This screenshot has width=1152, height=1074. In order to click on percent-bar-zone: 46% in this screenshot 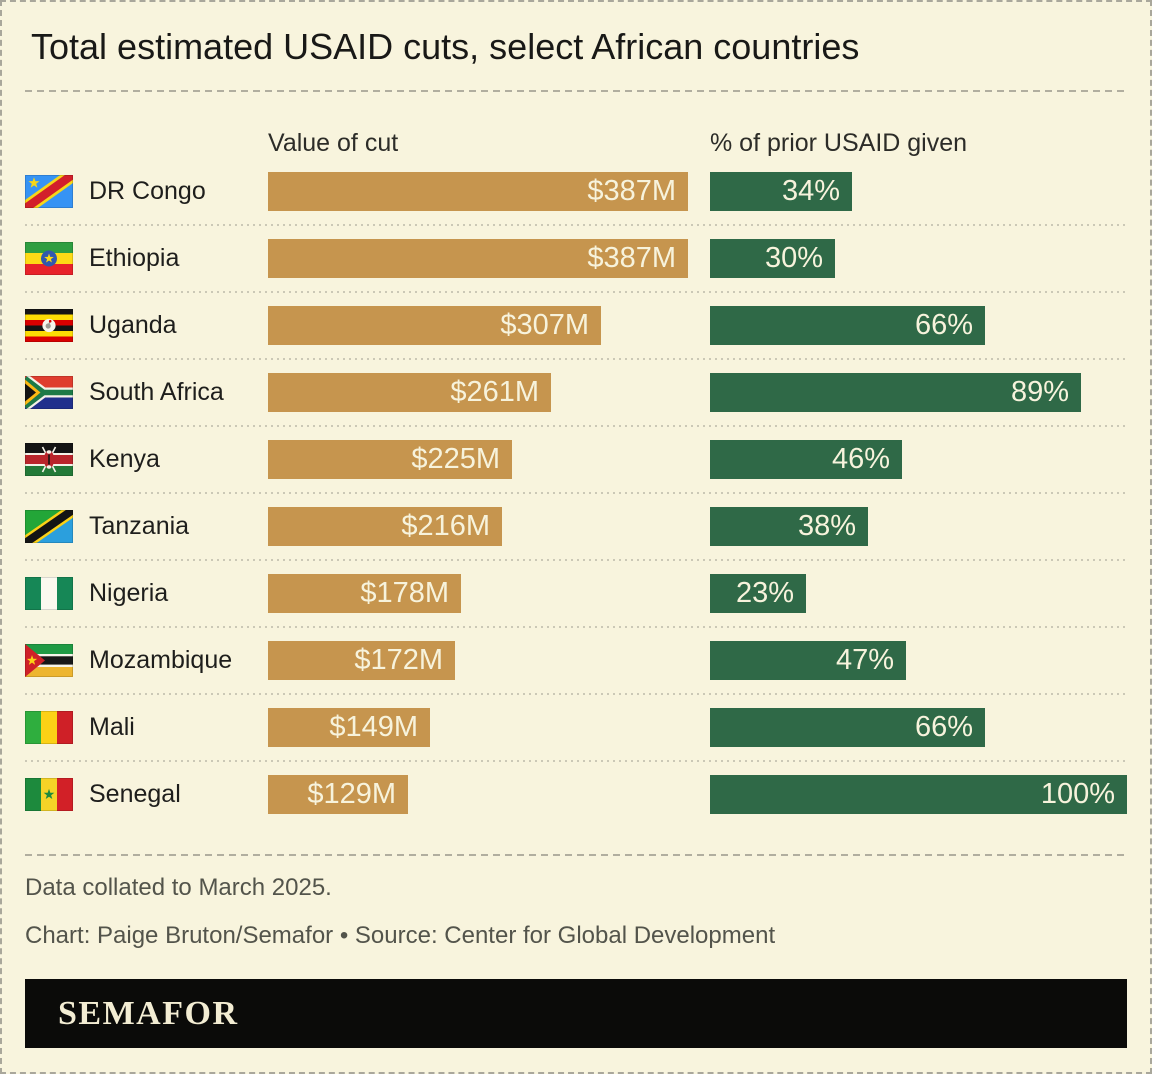, I will do `click(918, 459)`.